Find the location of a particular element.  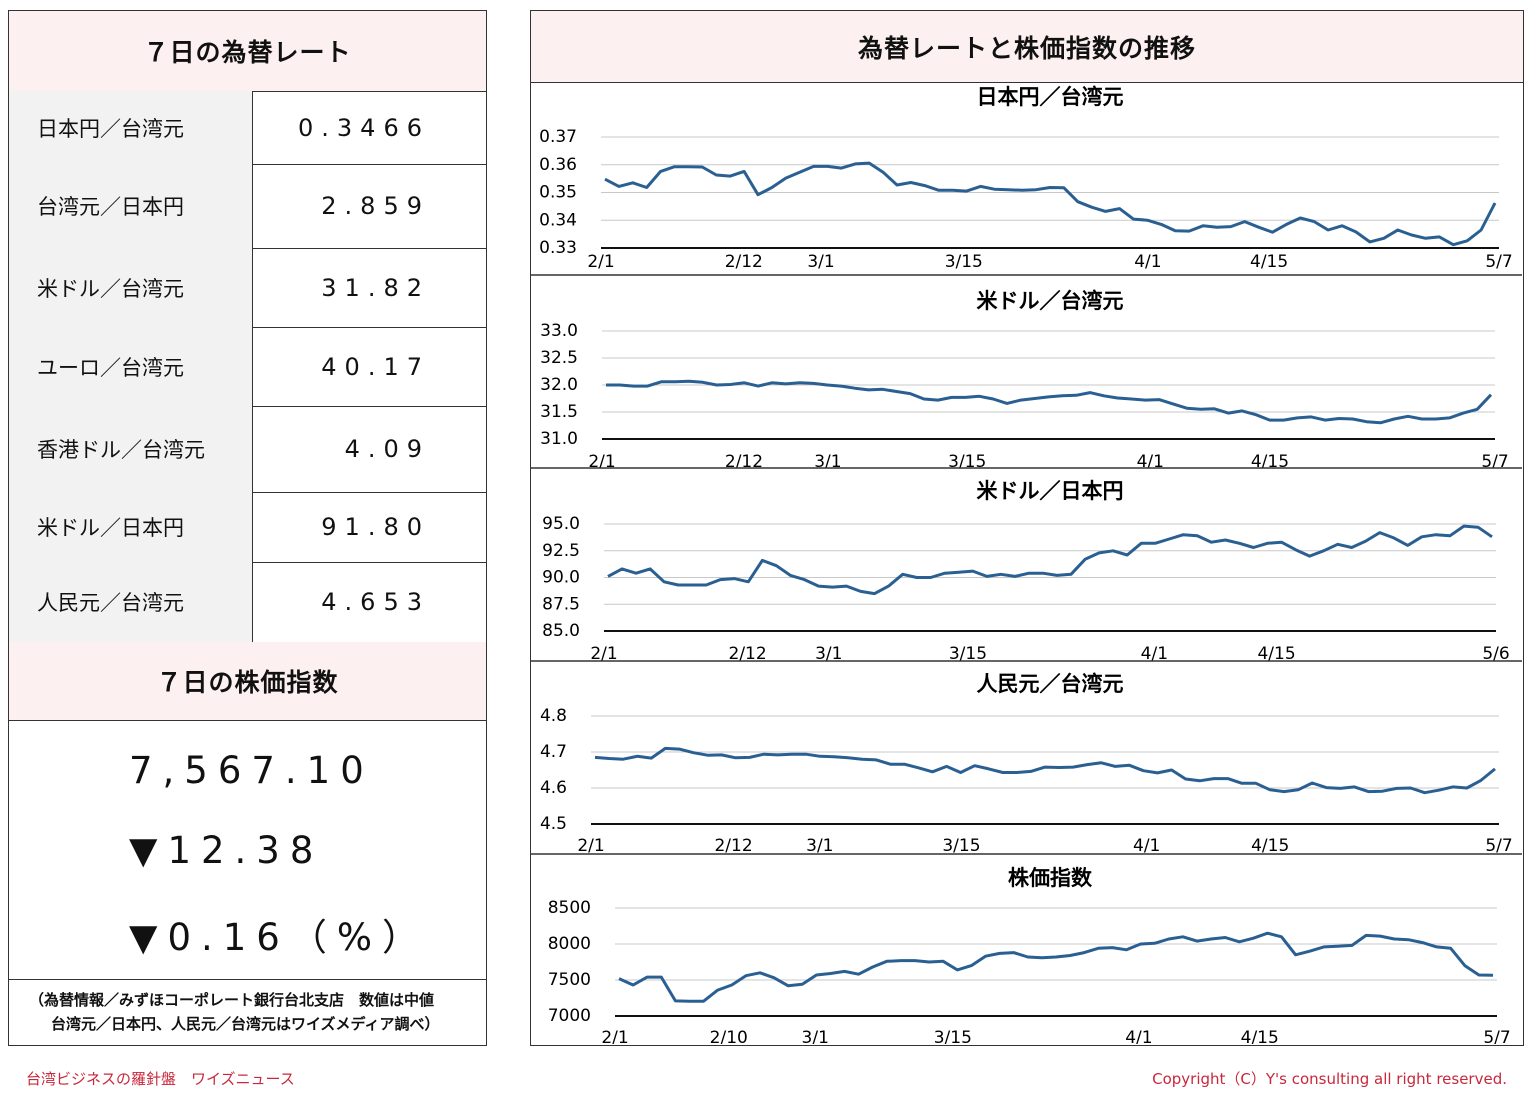

stock-index-change-percent: ▼0.16（%） is located at coordinates (279, 937).